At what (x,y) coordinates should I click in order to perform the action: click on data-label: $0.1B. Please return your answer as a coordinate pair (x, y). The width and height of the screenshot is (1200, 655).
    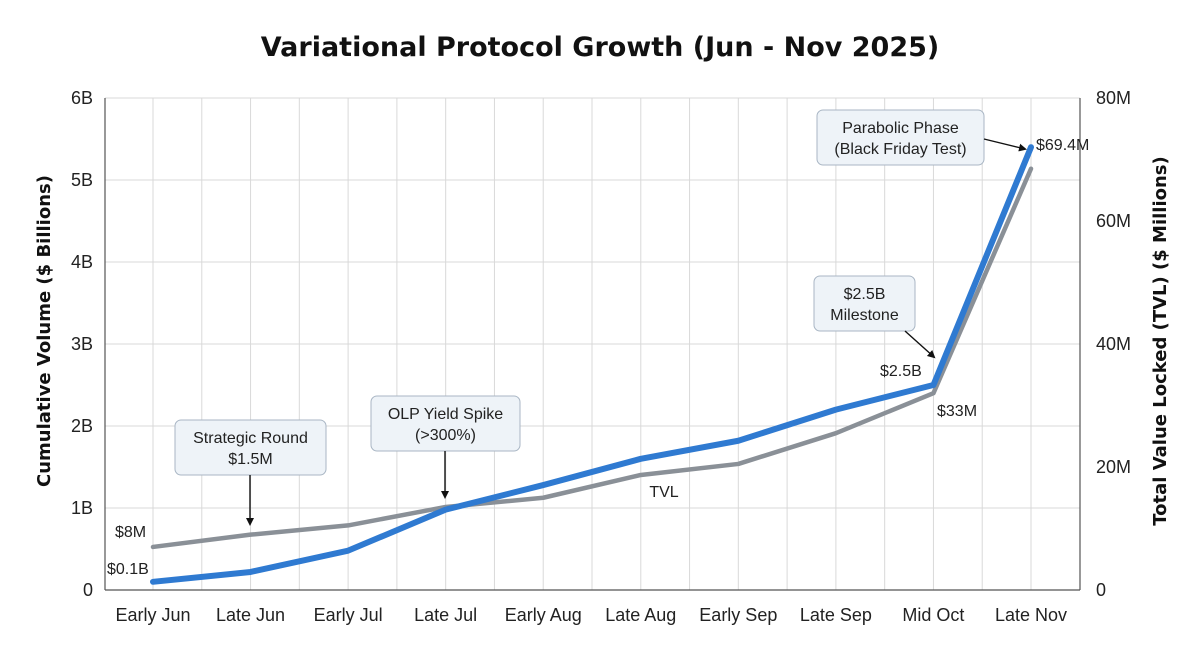
    Looking at the image, I should click on (128, 569).